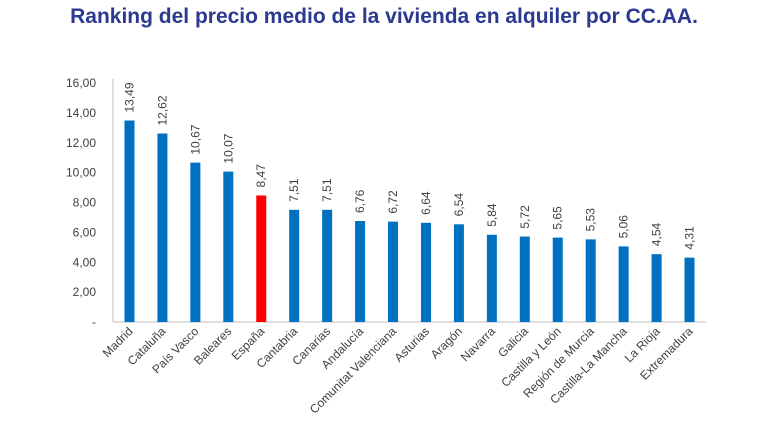  Describe the element at coordinates (228, 148) in the screenshot. I see `data-label: 10,07` at that location.